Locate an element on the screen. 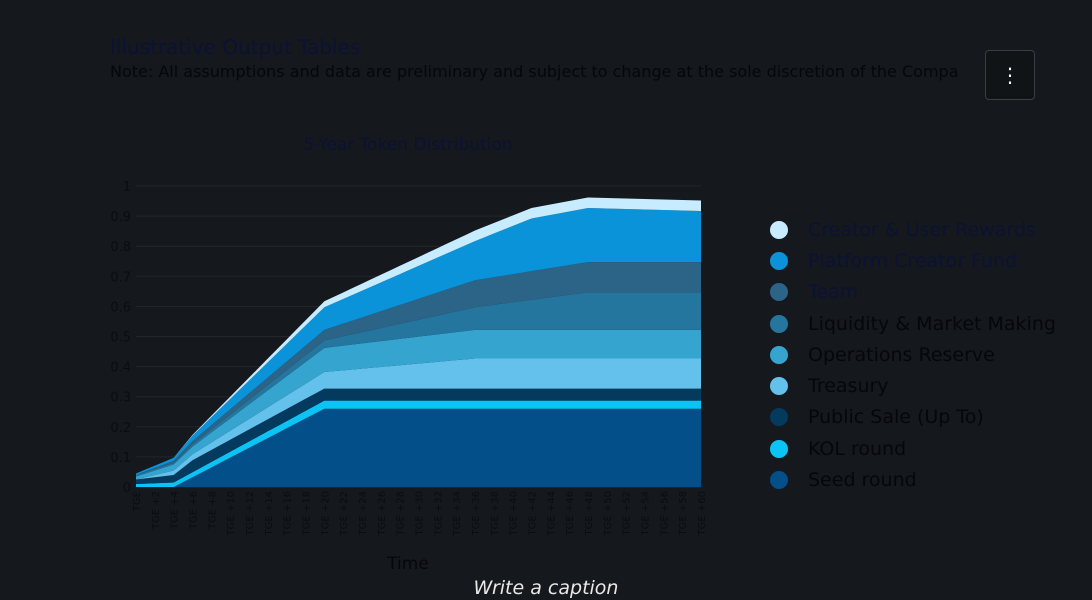 The width and height of the screenshot is (1092, 600). area-seed-round is located at coordinates (418, 447).